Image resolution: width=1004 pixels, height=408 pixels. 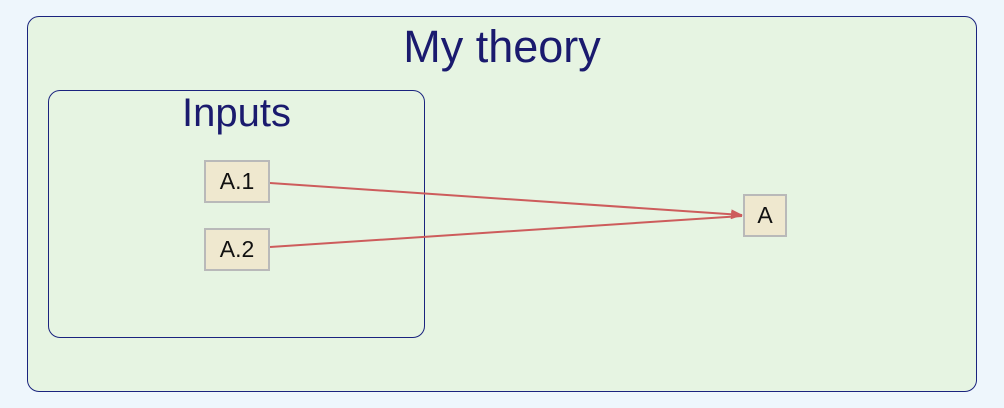 I want to click on node-a2-label: A.2, so click(x=237, y=249).